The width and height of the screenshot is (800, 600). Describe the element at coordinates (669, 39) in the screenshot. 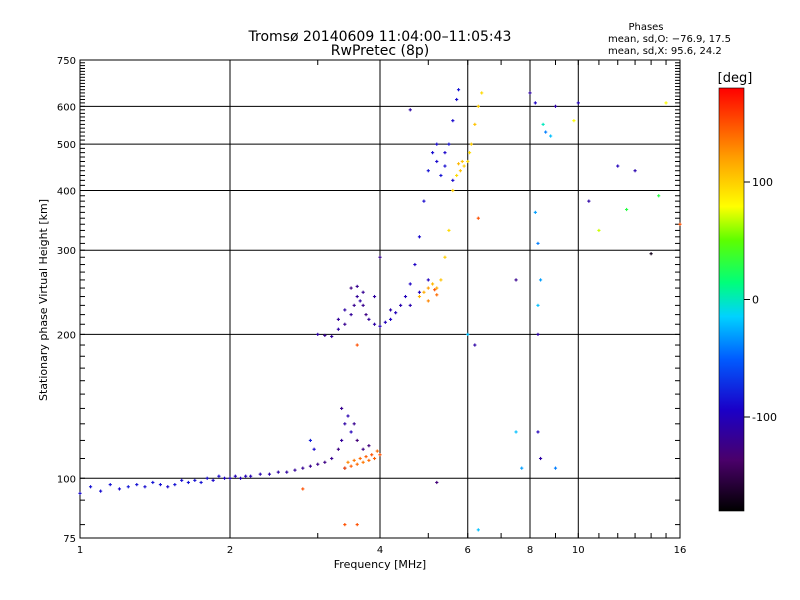

I see `phase-info-o: mean, sd,O: −76.9, 17.5` at that location.